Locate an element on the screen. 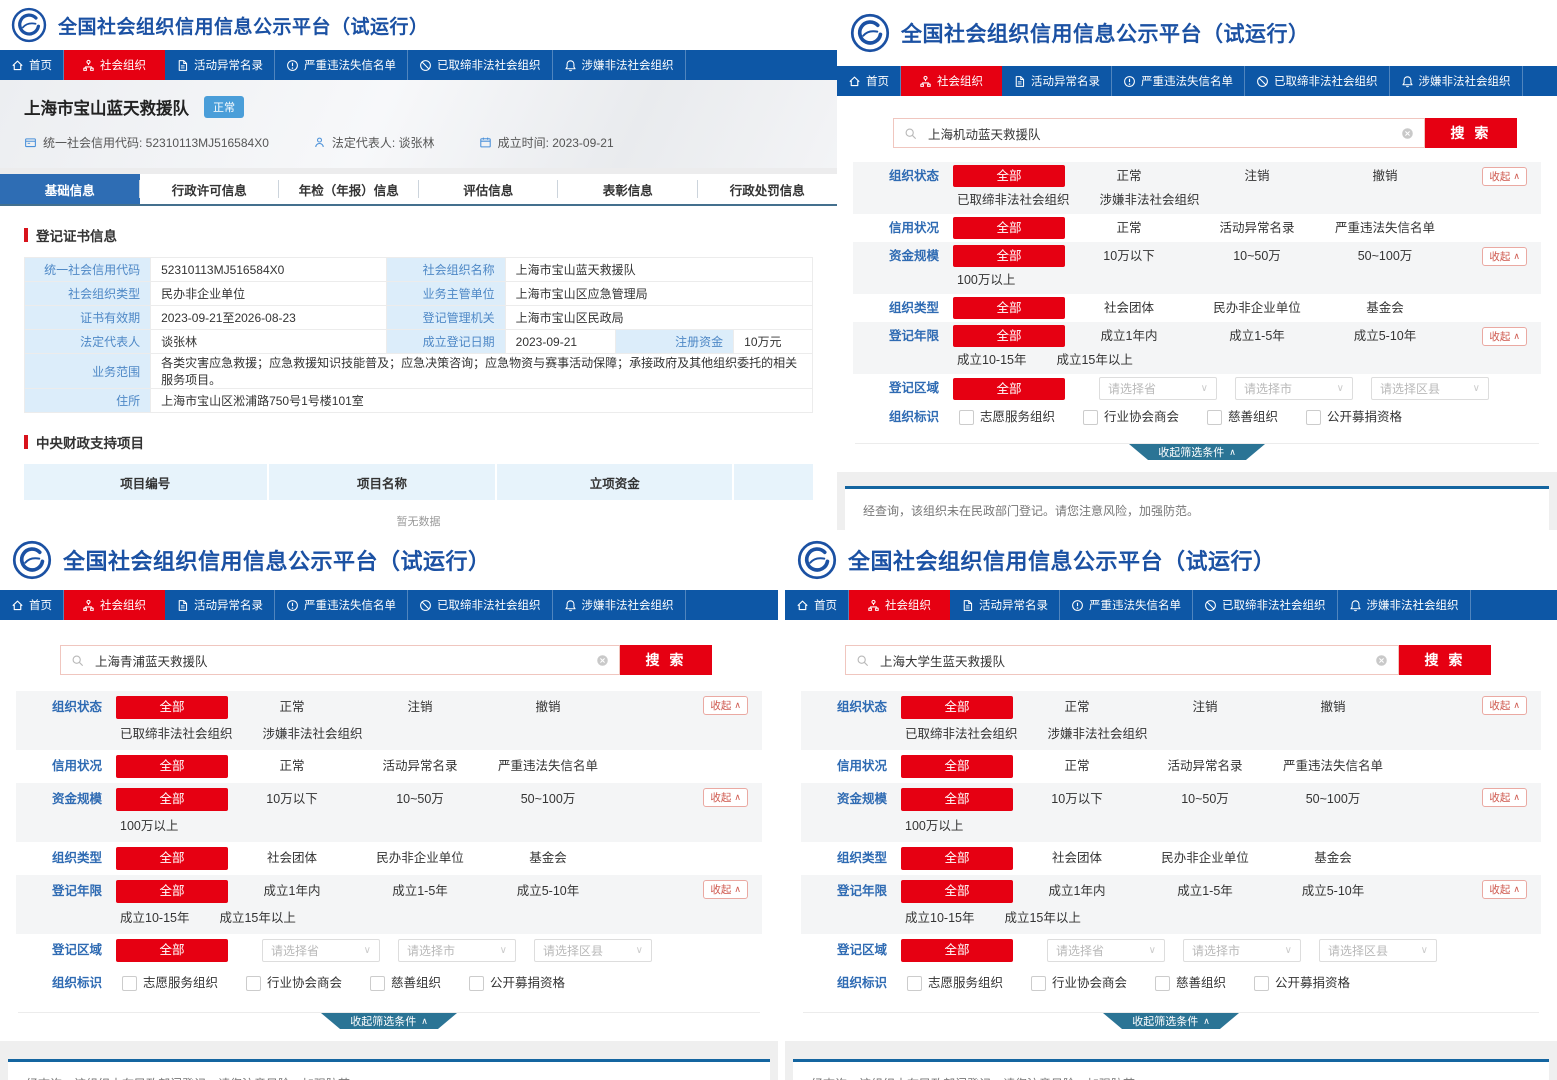 Image resolution: width=1557 pixels, height=1080 pixels. checkbox-public-fundraising: 公开募捐资格 is located at coordinates (517, 983).